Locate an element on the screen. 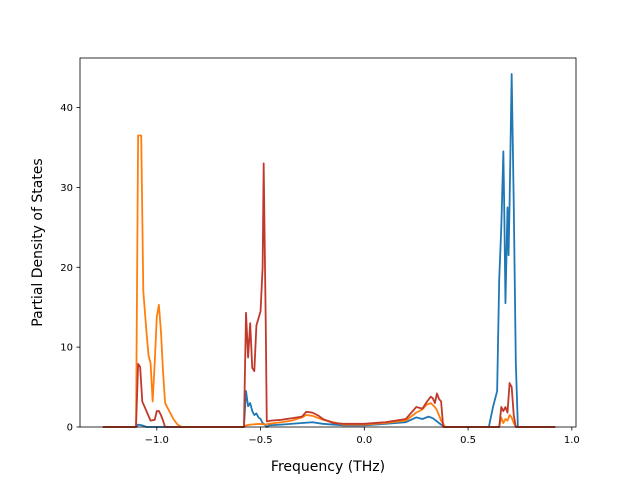 Image resolution: width=640 pixels, height=480 pixels. x-tick-label: −1.0 is located at coordinates (157, 440).